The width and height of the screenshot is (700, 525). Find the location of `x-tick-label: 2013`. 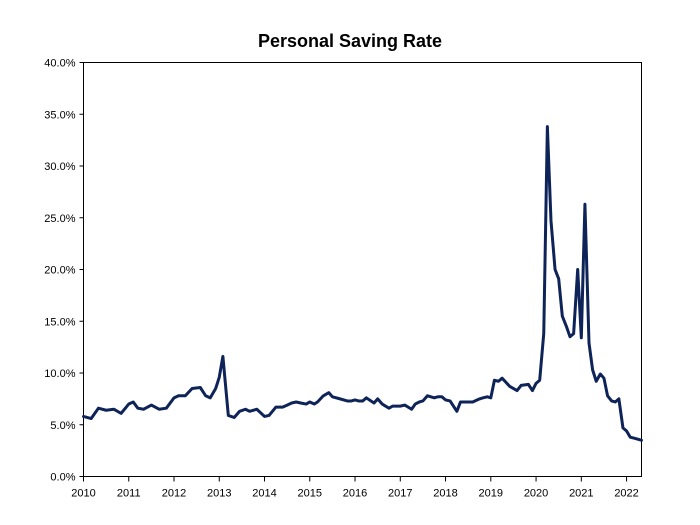

x-tick-label: 2013 is located at coordinates (219, 494).